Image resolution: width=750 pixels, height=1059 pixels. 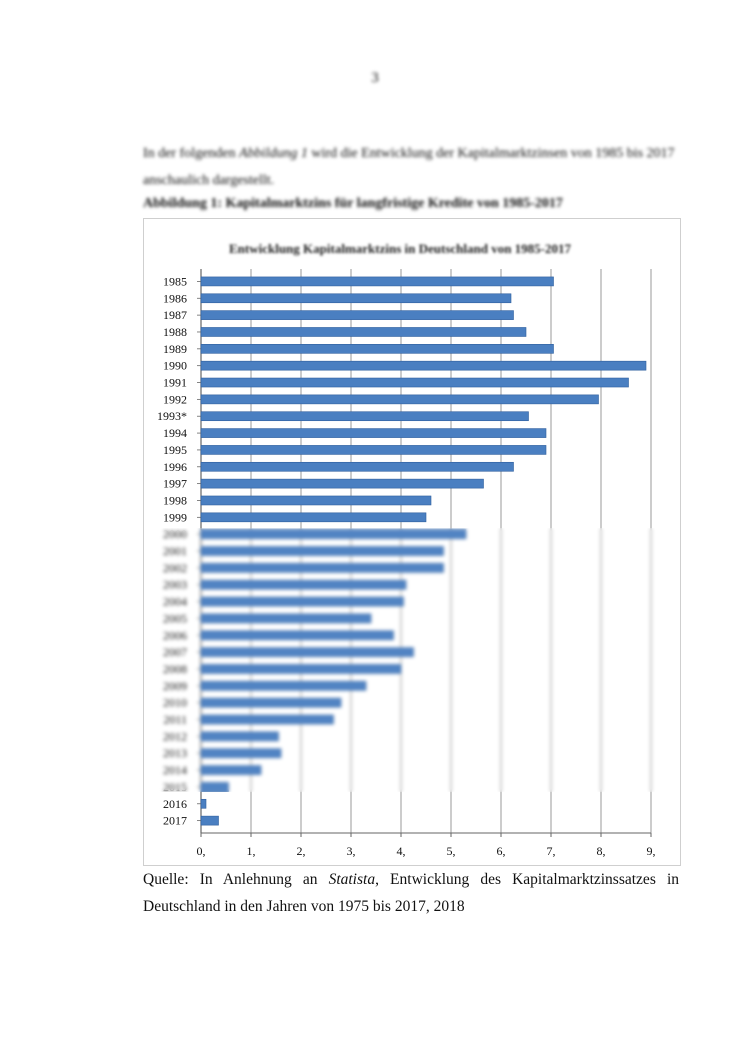 What do you see at coordinates (601, 851) in the screenshot?
I see `x-tick-label: 8,` at bounding box center [601, 851].